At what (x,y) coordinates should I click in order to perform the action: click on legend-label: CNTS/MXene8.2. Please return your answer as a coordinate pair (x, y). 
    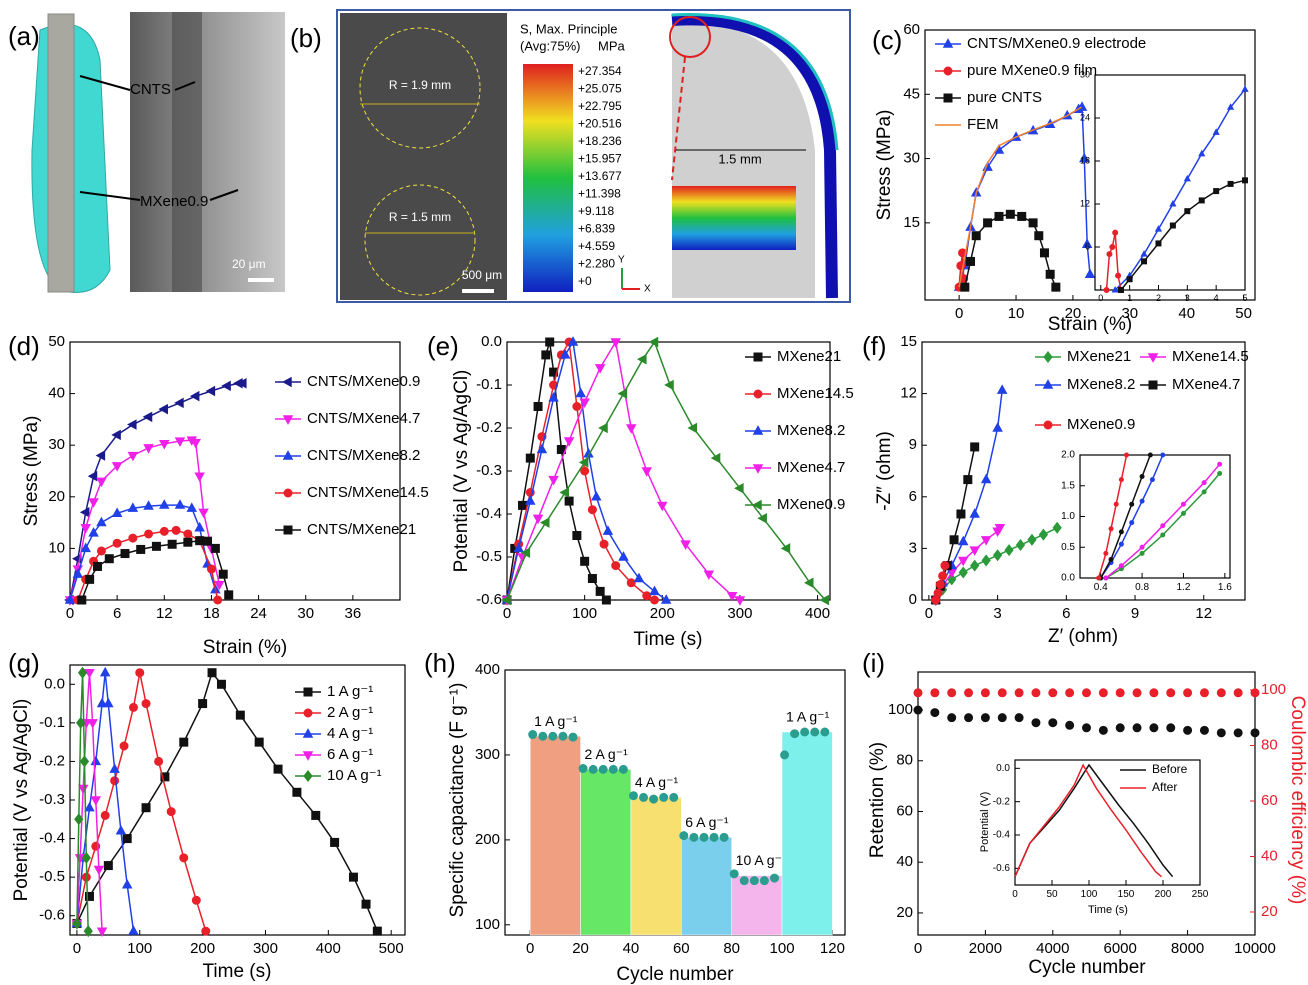
    Looking at the image, I should click on (363, 455).